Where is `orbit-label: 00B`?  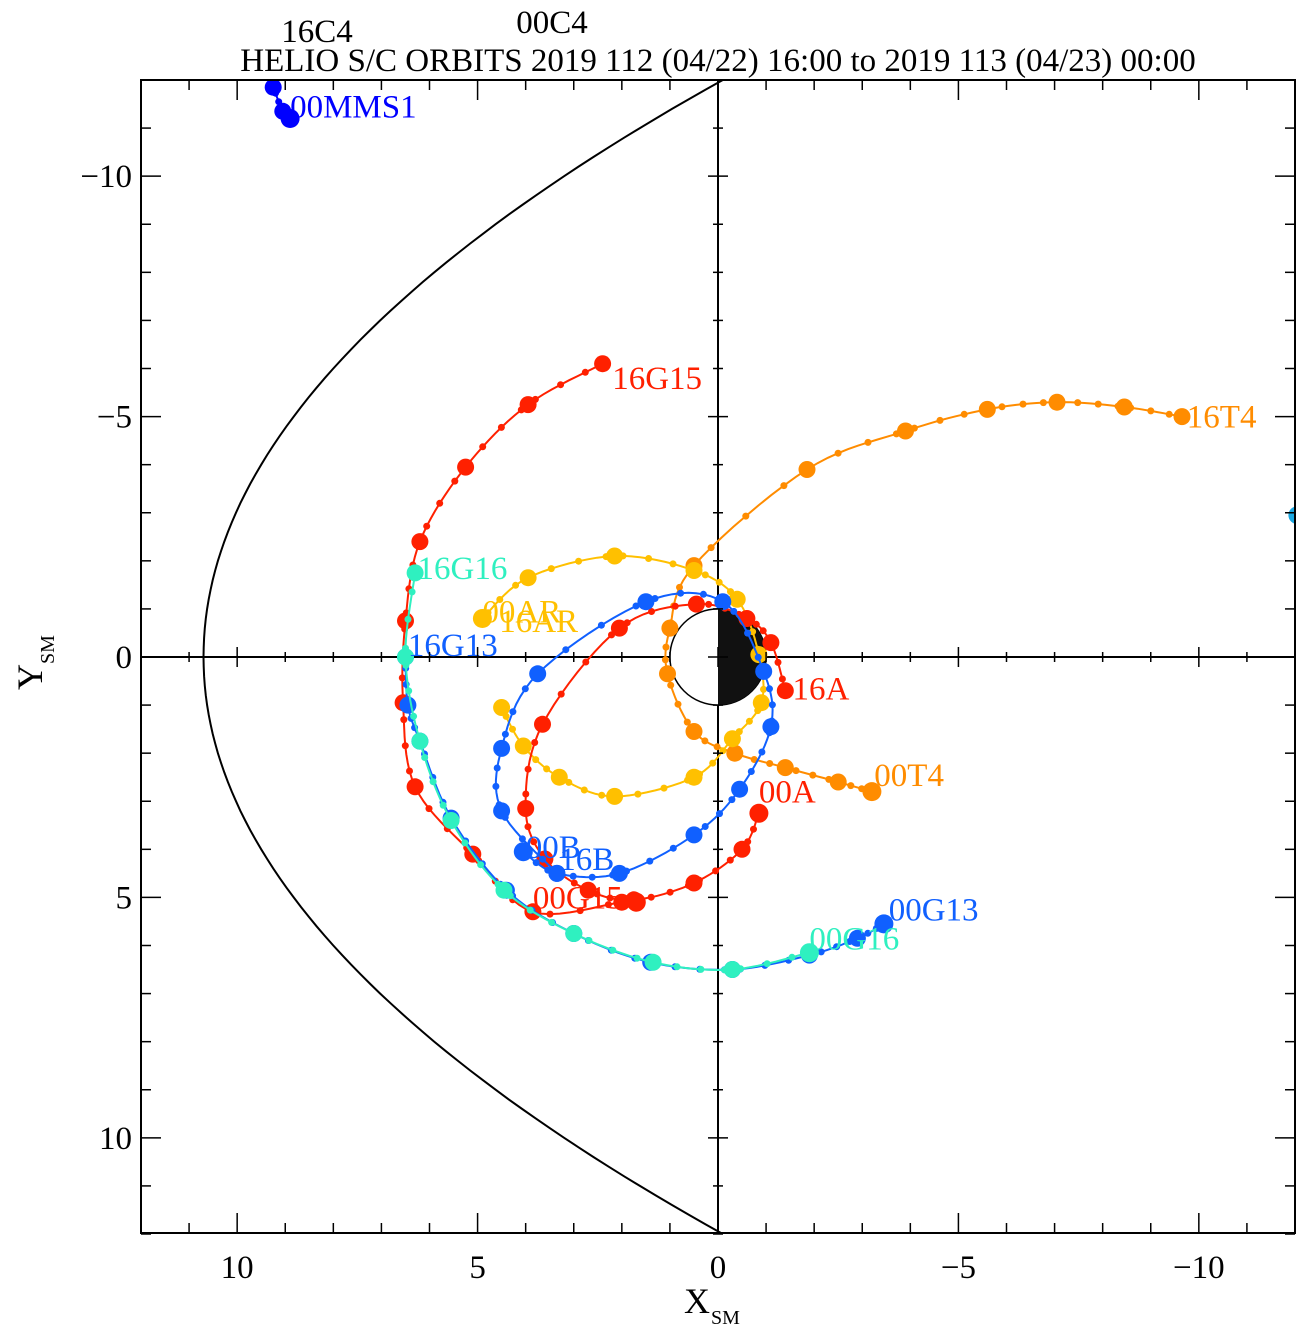 orbit-label: 00B is located at coordinates (553, 848).